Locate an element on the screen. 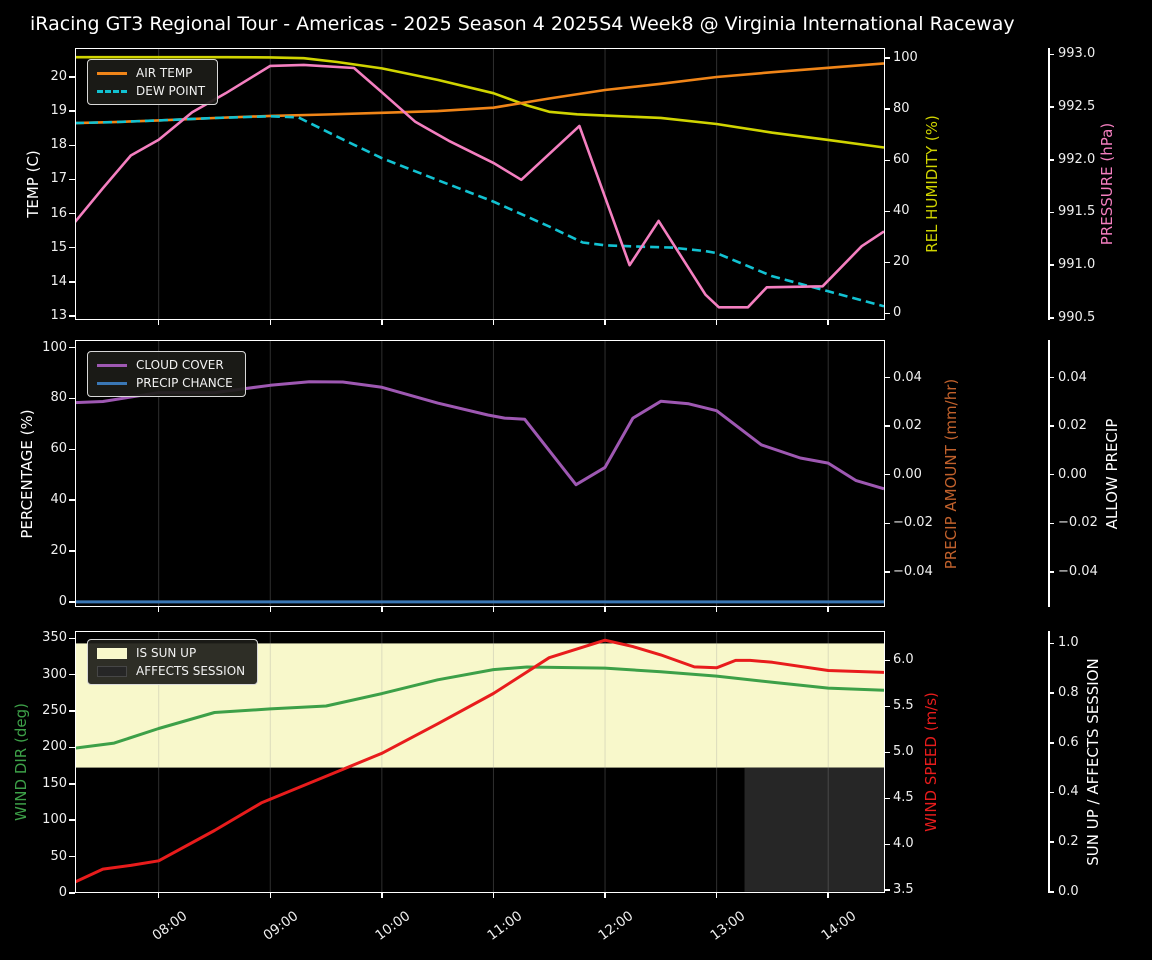  y-tick-label: 0.4 is located at coordinates (1068, 792).